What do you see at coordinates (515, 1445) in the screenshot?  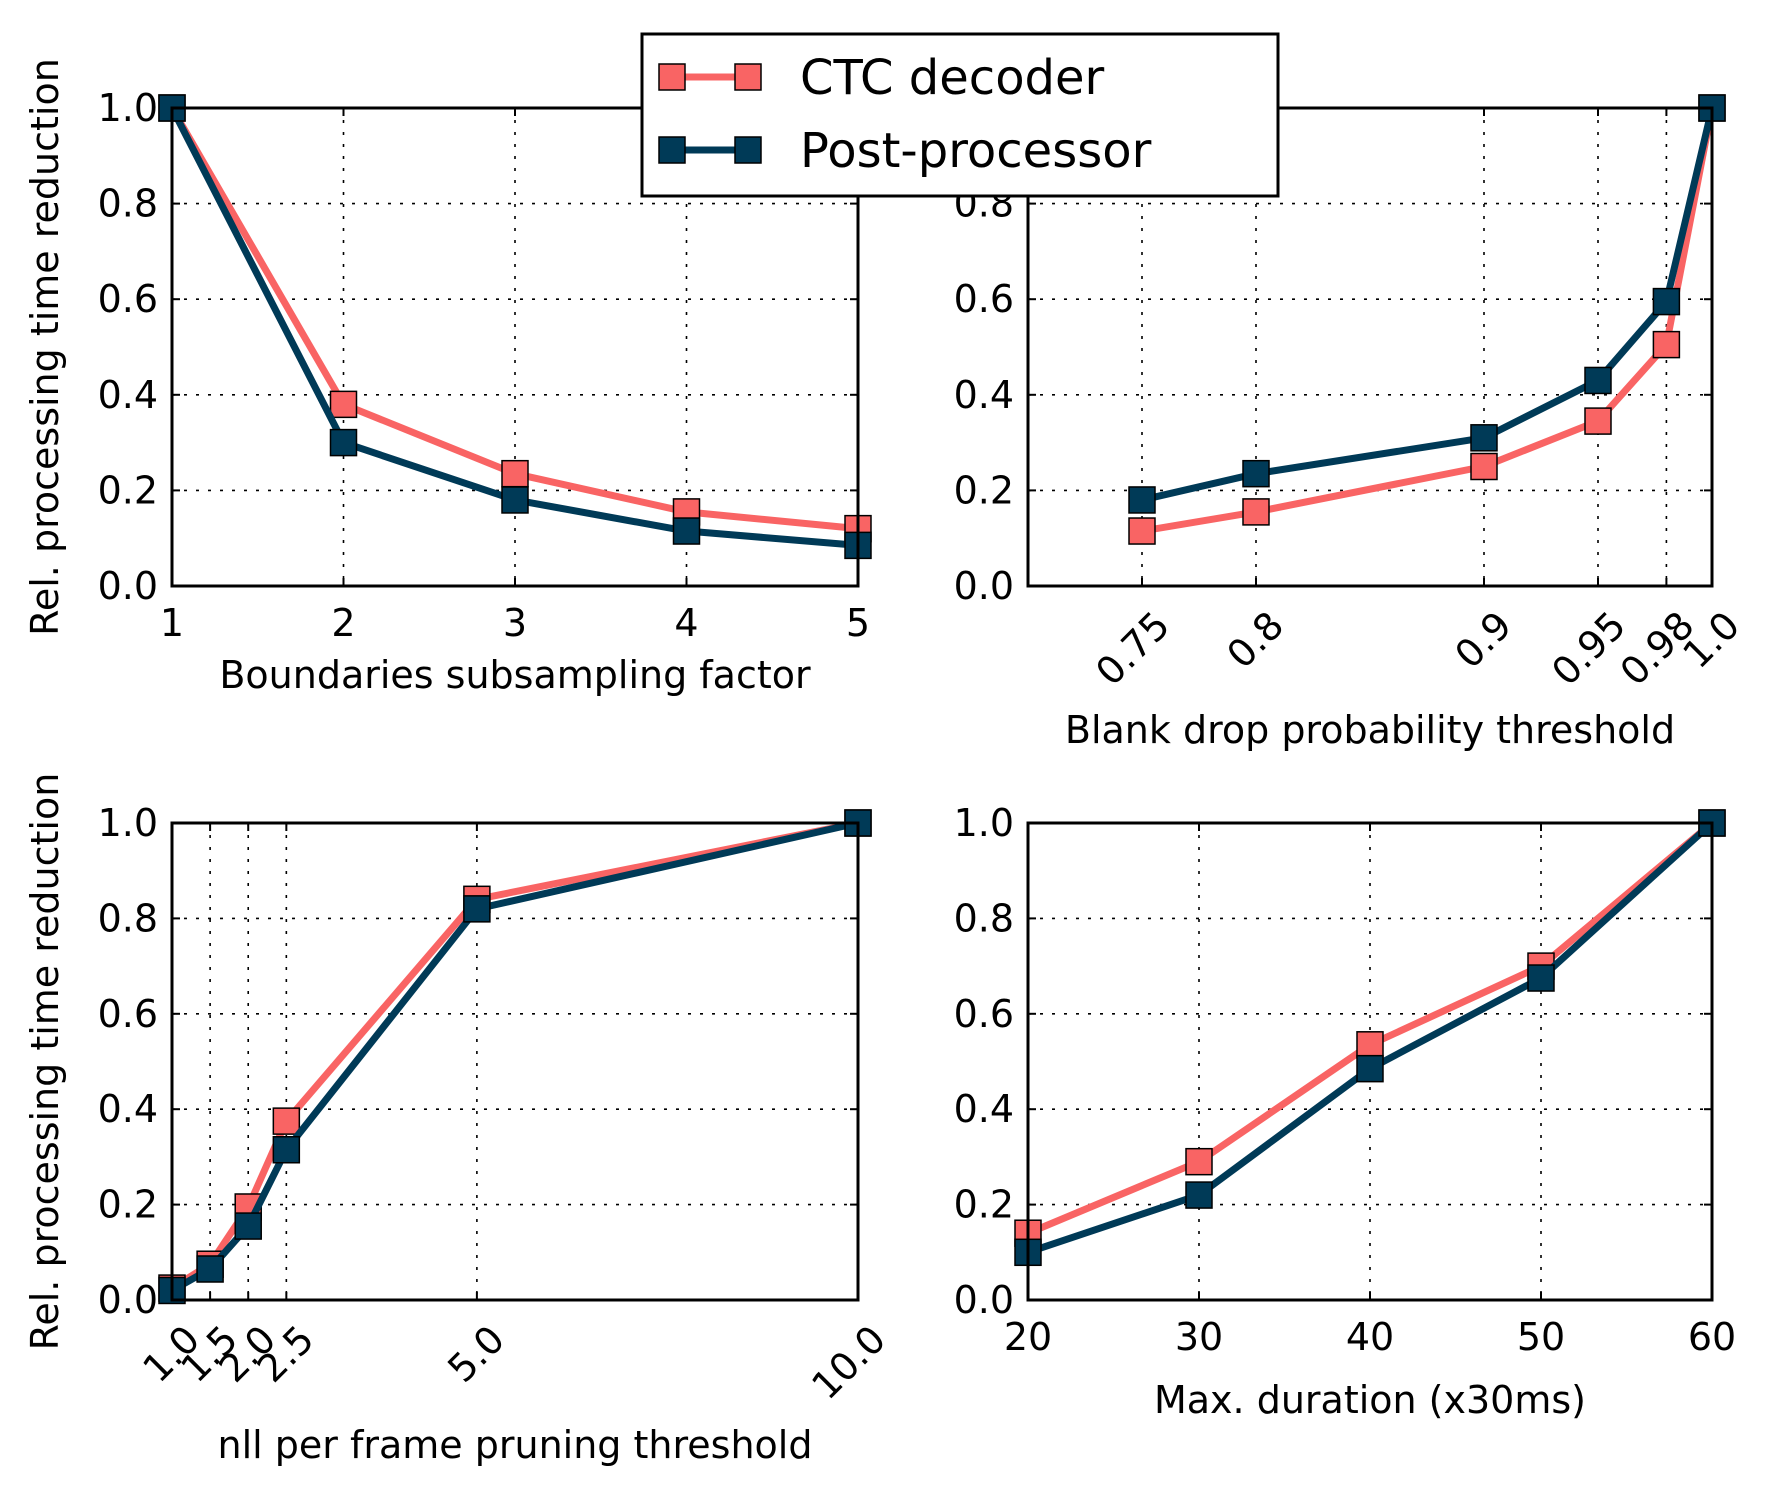 I see `x-axis-label: nll per frame pruning threshold` at bounding box center [515, 1445].